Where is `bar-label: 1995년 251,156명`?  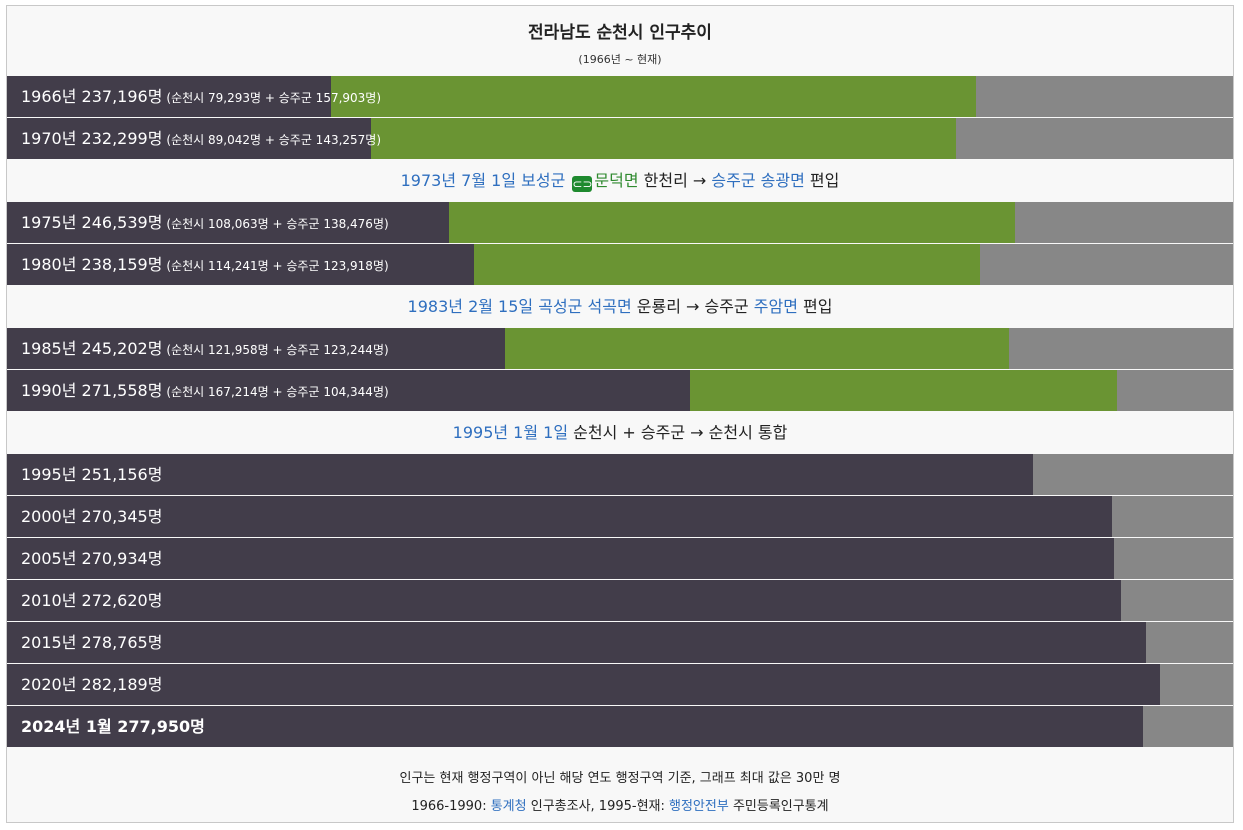
bar-label: 1995년 251,156명 is located at coordinates (91, 474).